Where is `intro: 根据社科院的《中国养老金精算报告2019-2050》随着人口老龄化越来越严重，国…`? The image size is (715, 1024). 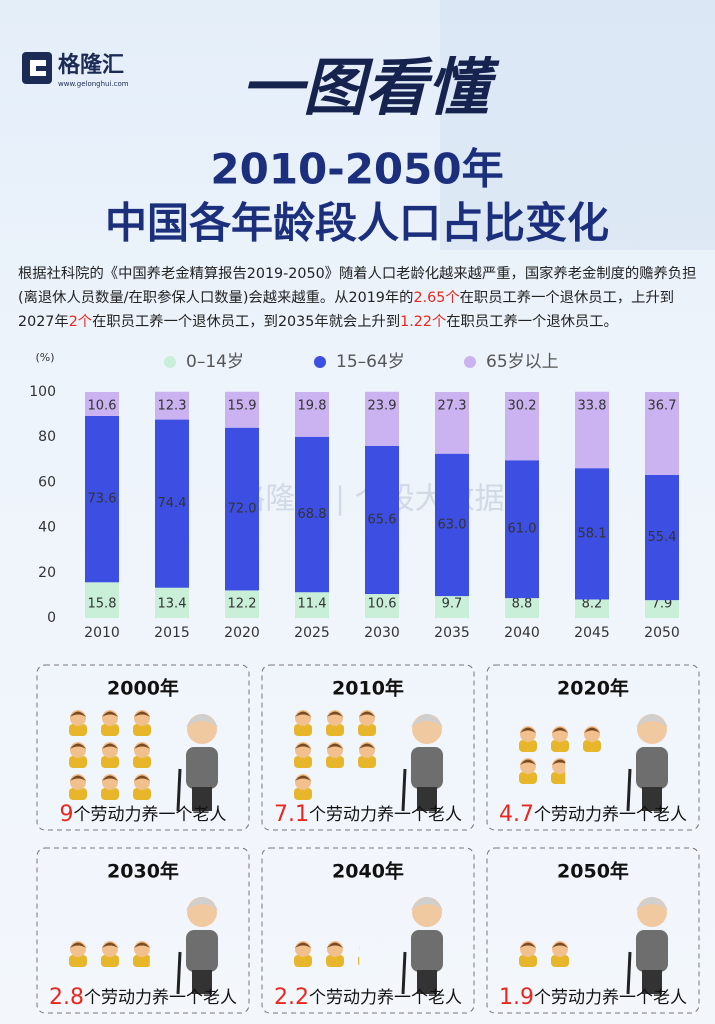 intro: 根据社科院的《中国养老金精算报告2019-2050》随着人口老龄化越来越严重，国… is located at coordinates (360, 298).